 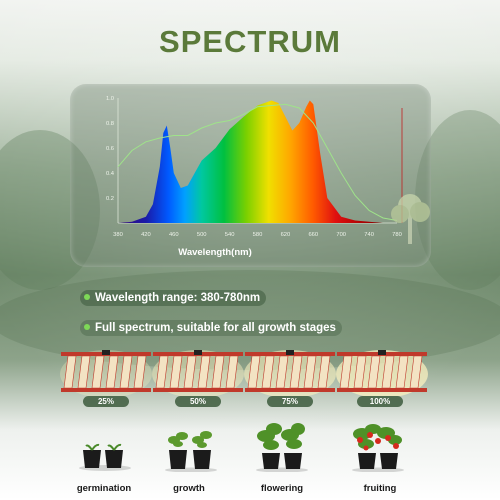 What do you see at coordinates (257, 162) in the screenshot?
I see `spectrum-series-area` at bounding box center [257, 162].